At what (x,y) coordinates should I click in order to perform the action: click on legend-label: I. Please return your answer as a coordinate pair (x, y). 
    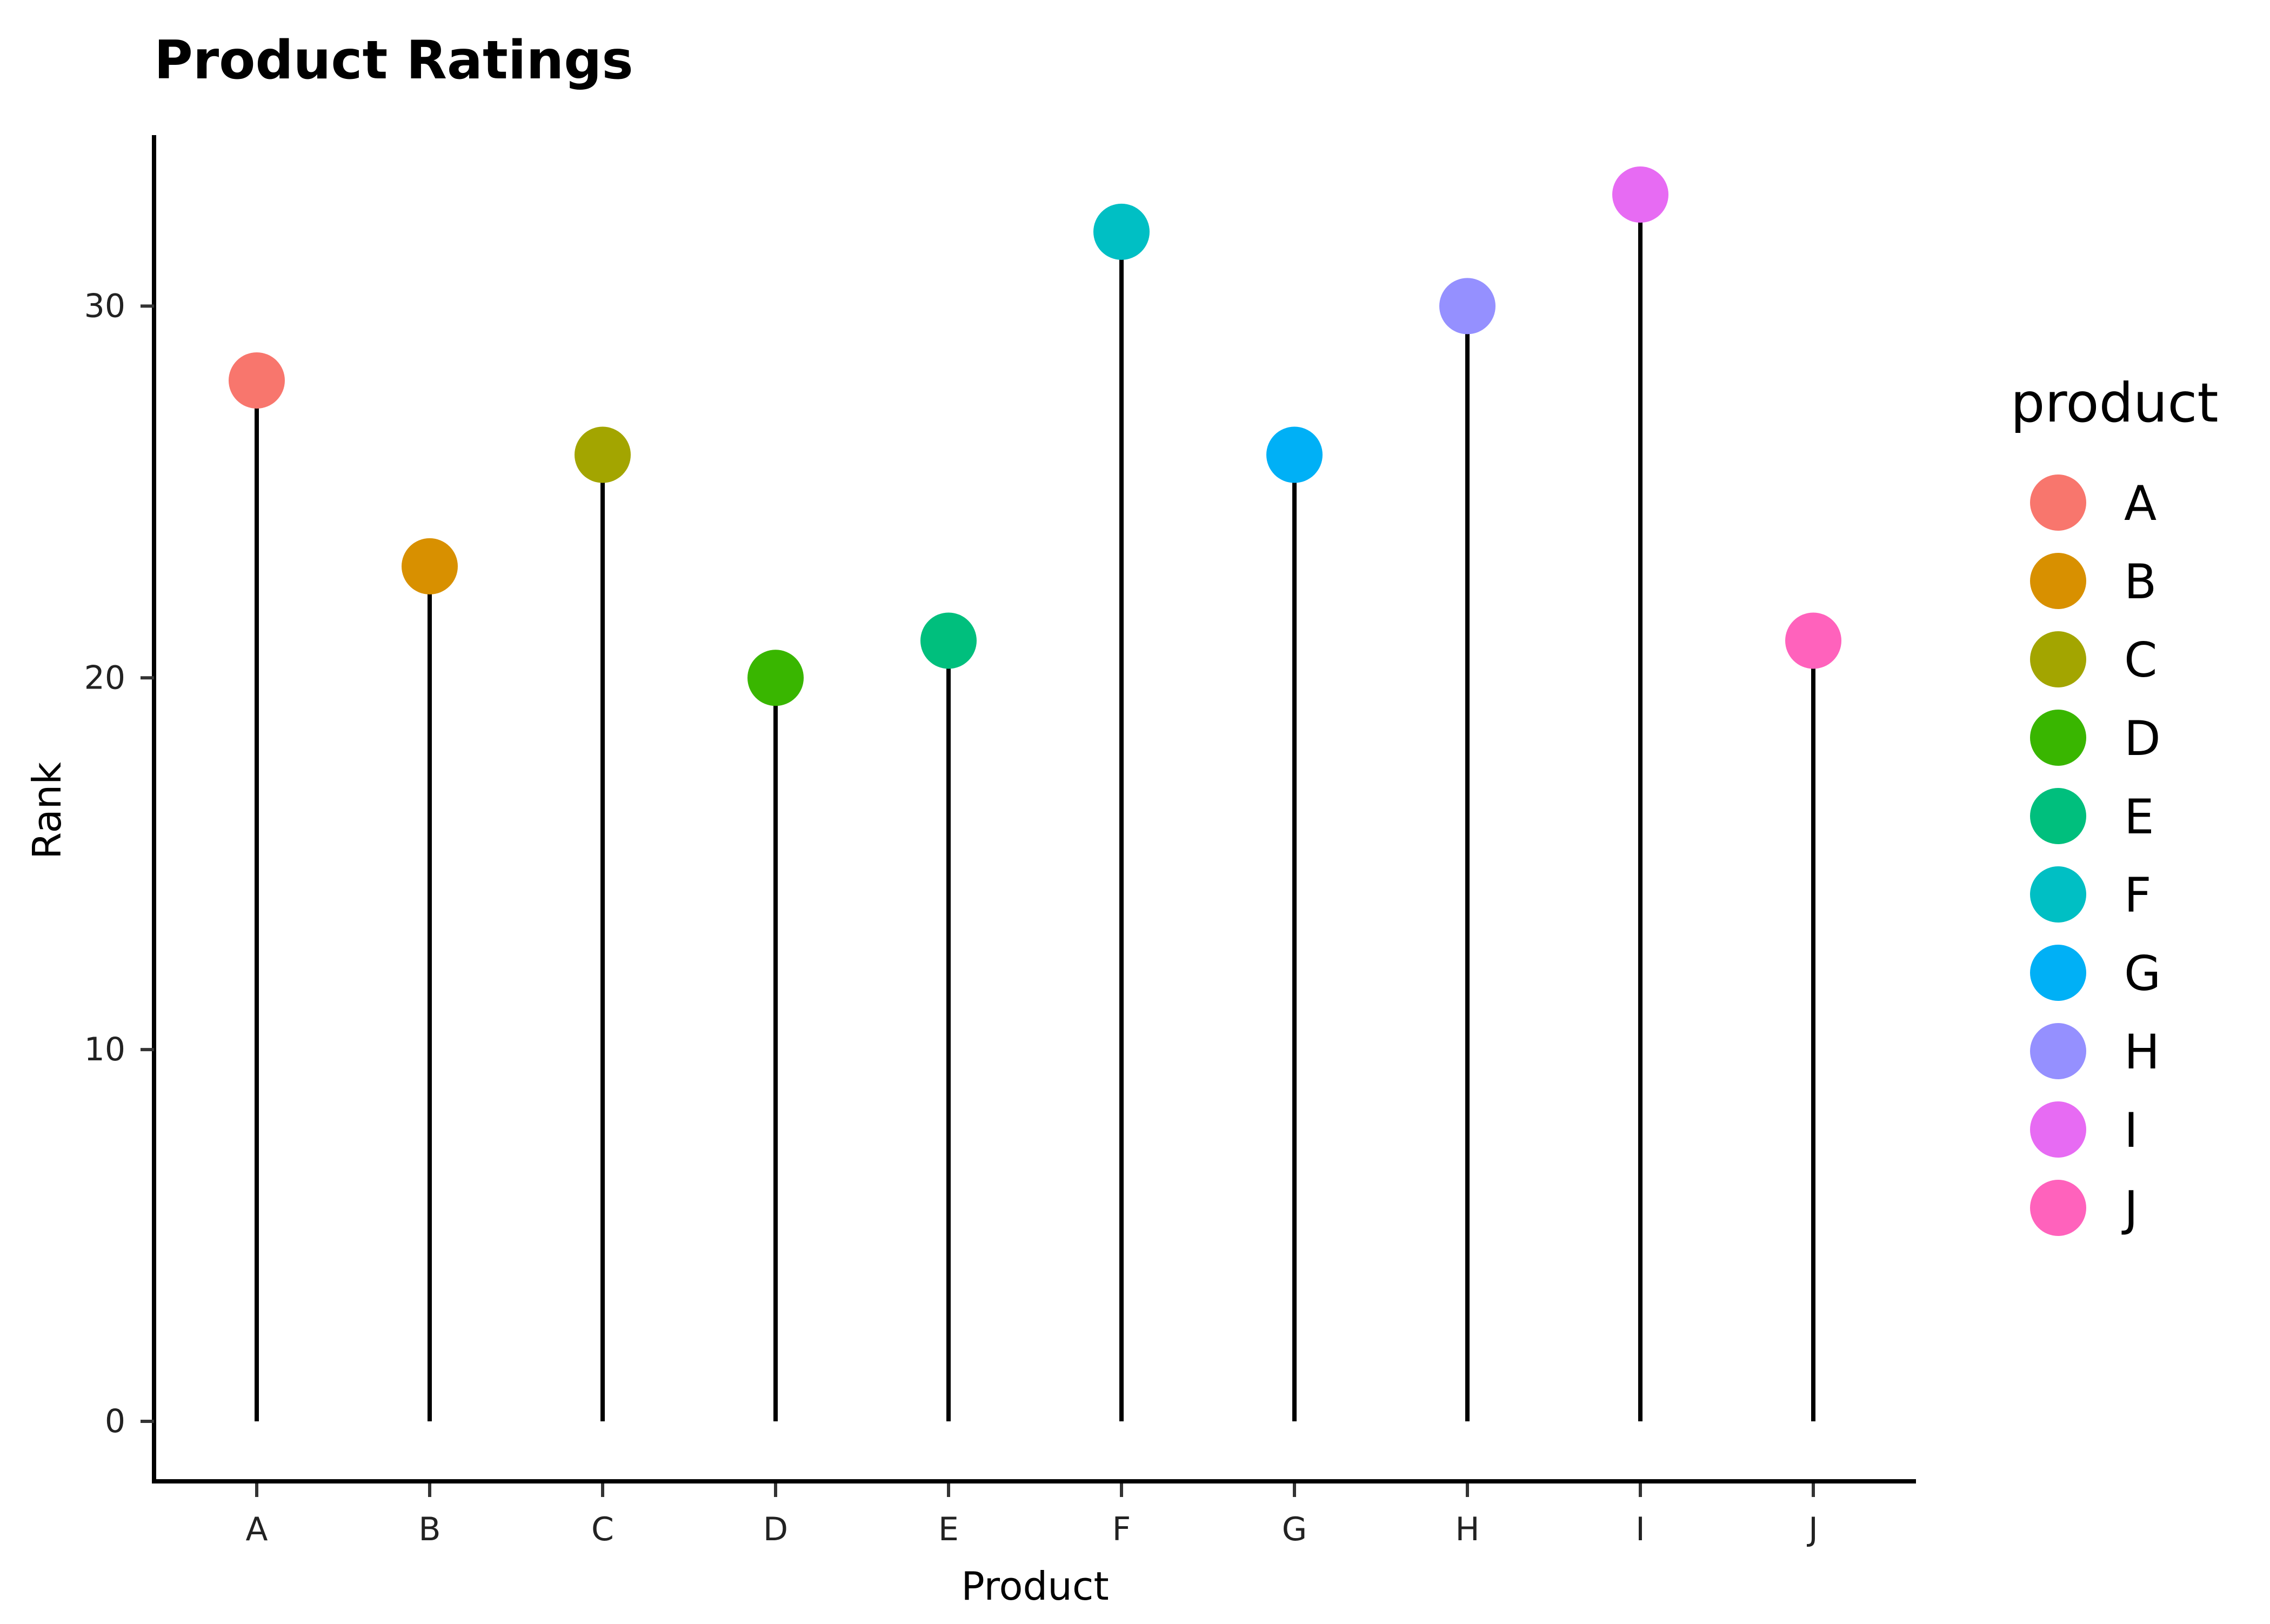
    Looking at the image, I should click on (2131, 1130).